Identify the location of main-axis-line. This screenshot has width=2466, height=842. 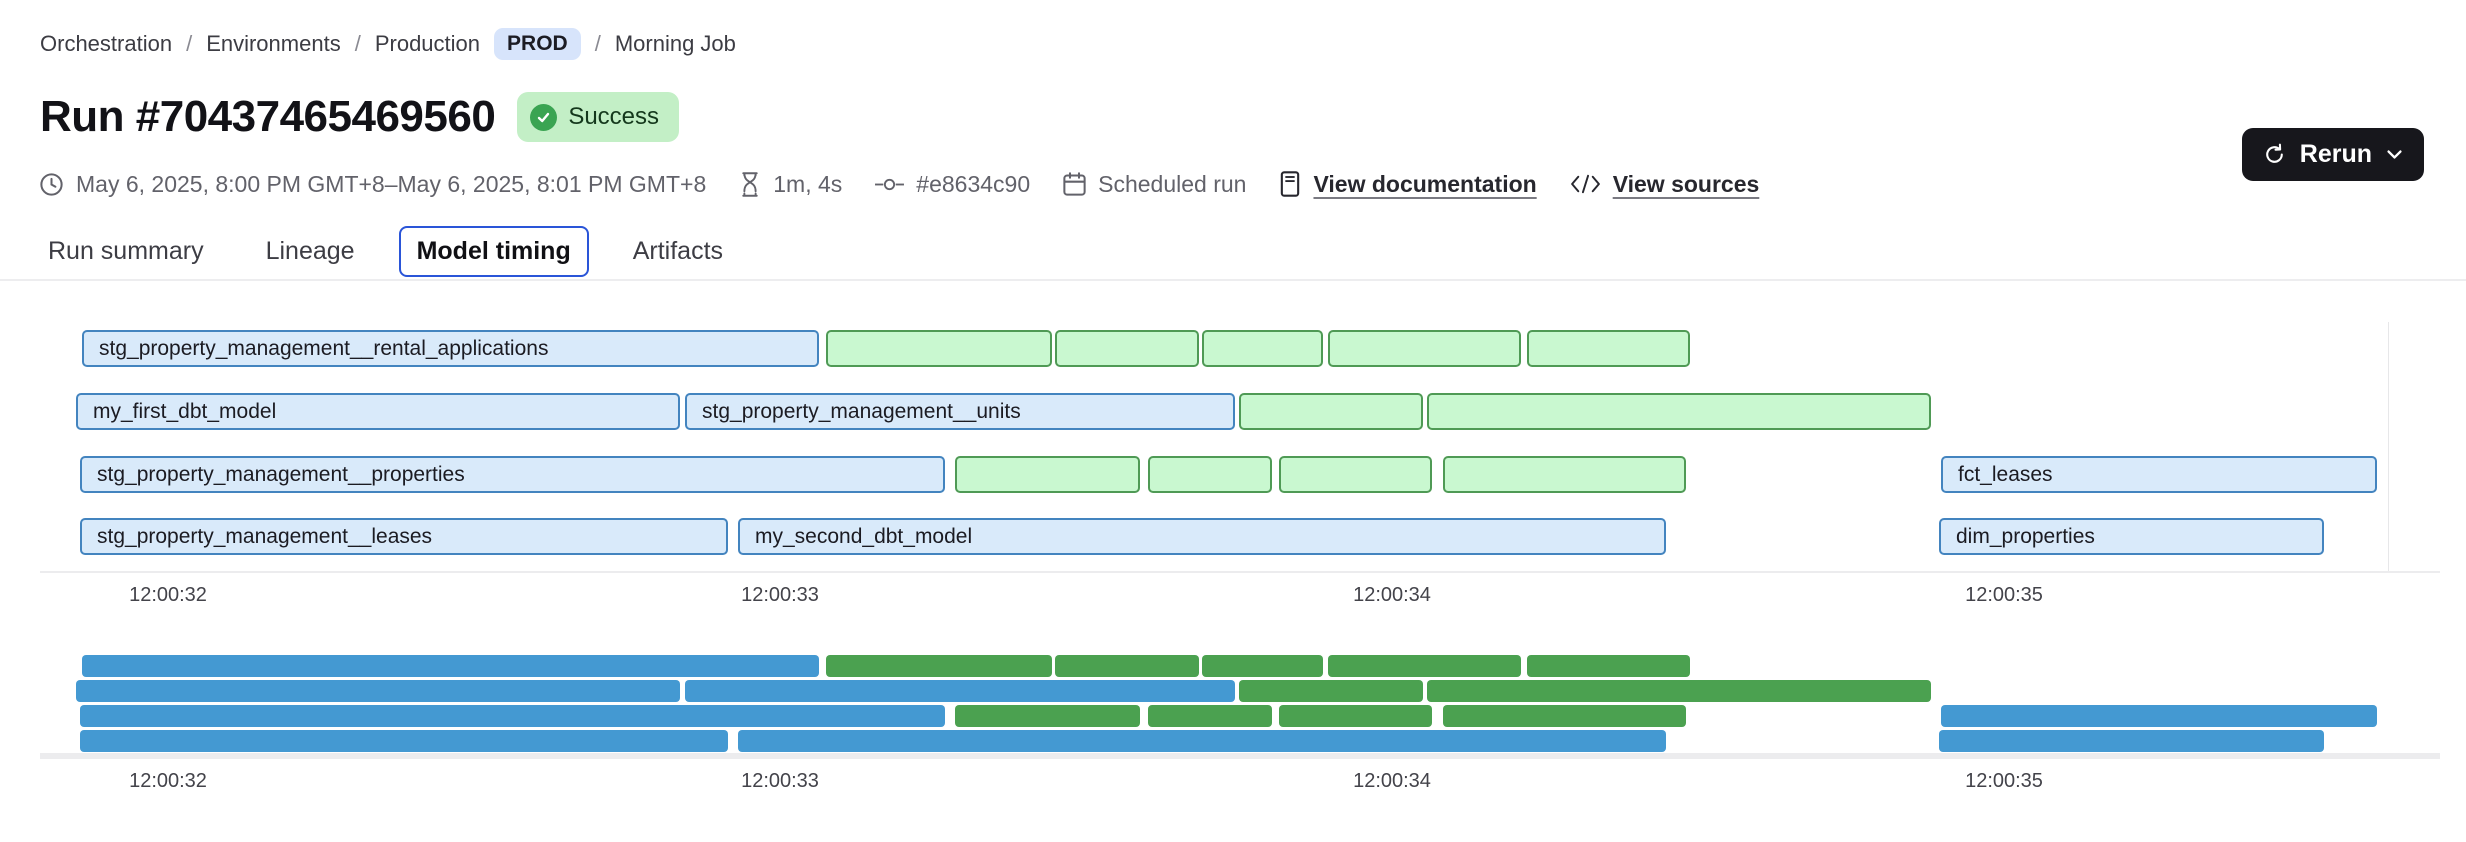
(1240, 572).